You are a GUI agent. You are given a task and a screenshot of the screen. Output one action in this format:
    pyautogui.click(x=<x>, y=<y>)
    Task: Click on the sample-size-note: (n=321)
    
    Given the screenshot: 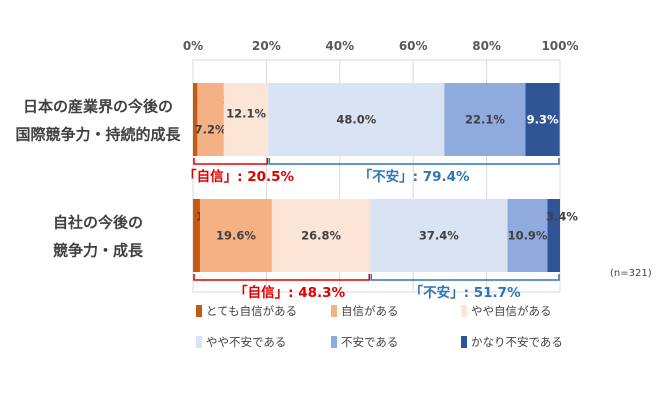 What is the action you would take?
    pyautogui.click(x=631, y=273)
    